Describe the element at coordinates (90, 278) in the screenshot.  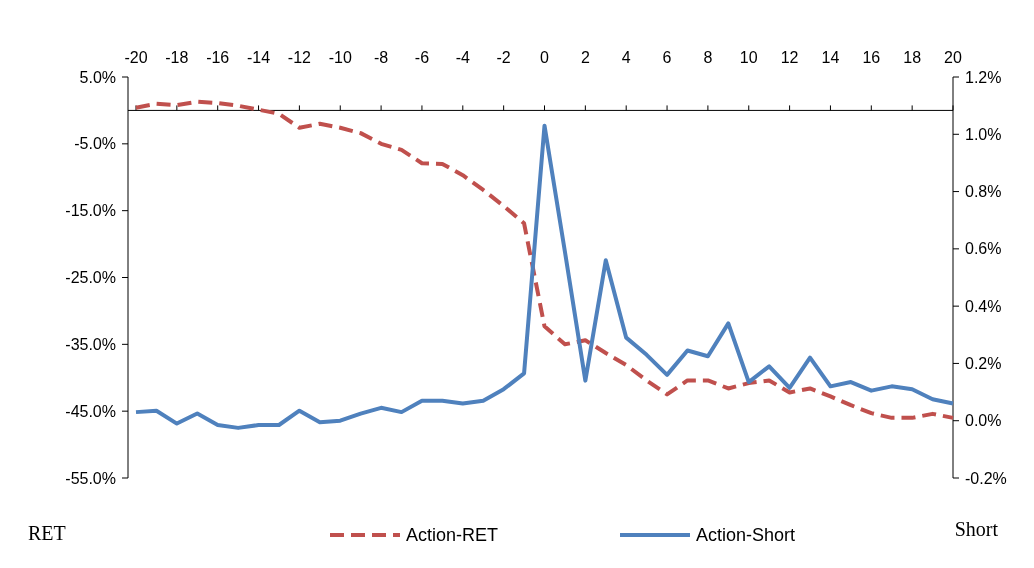
I see `y-tick-label: -25.0%` at that location.